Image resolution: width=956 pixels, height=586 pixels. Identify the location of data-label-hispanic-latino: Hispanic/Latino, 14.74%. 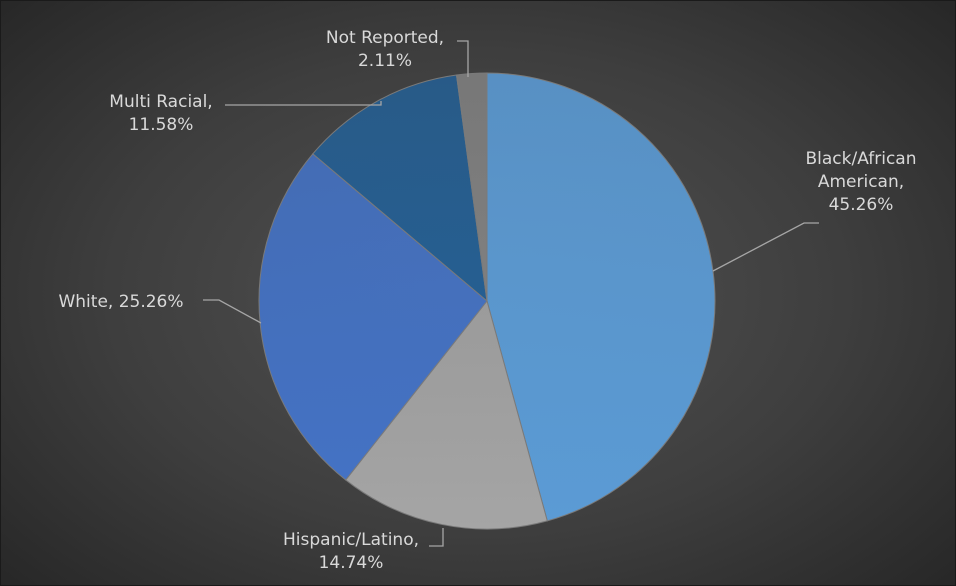
(351, 551).